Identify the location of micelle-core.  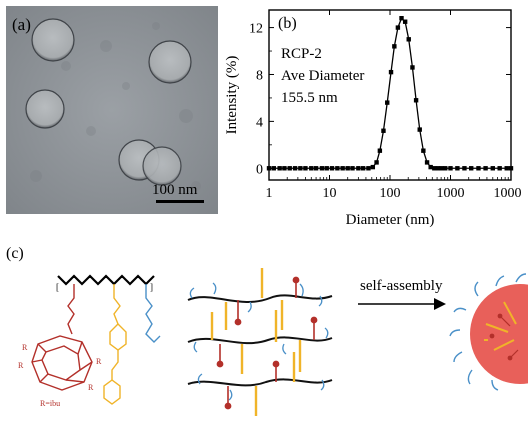
(499, 334).